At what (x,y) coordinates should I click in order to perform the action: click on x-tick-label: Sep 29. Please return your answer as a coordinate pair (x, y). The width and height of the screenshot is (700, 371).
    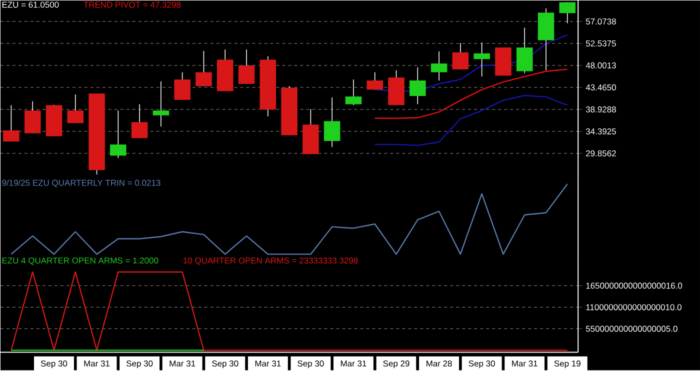
    Looking at the image, I should click on (396, 364).